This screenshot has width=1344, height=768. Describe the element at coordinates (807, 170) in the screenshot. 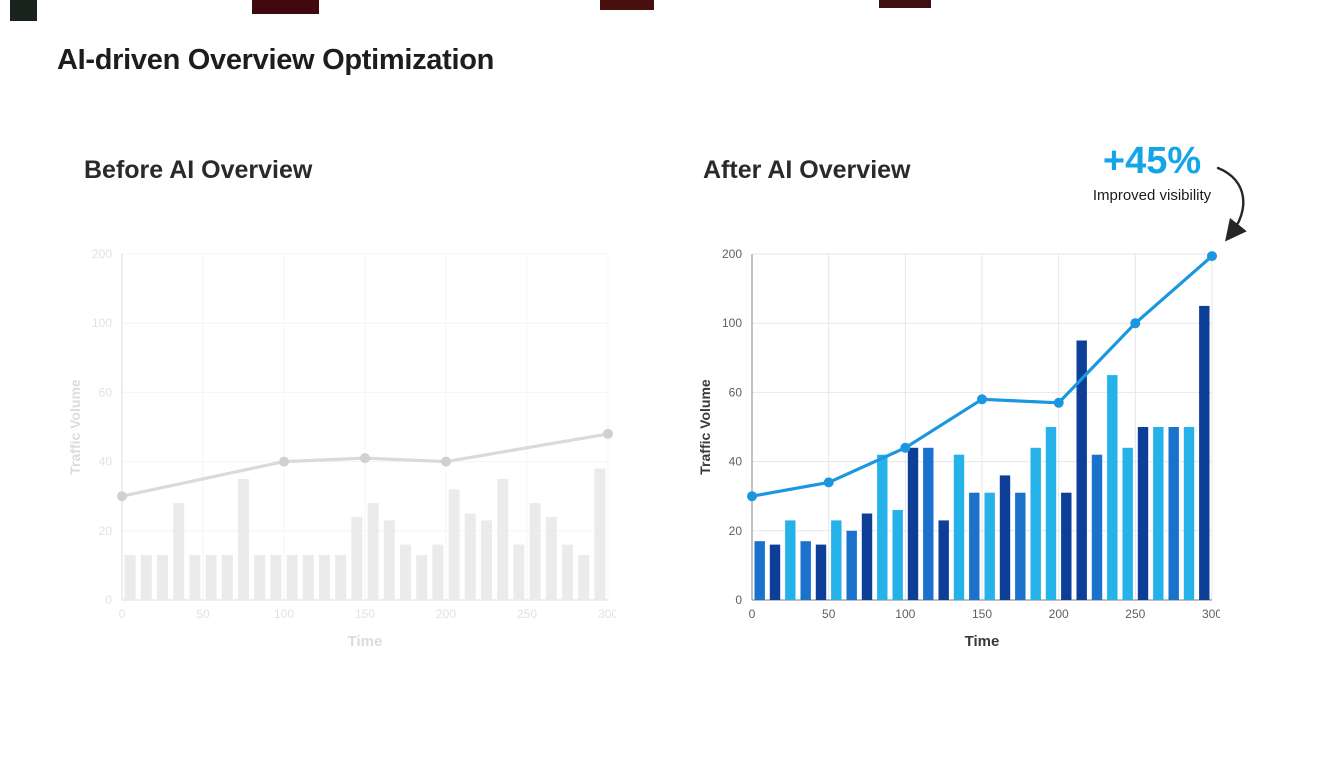

I see `after-chart-heading: After AI Overview` at that location.